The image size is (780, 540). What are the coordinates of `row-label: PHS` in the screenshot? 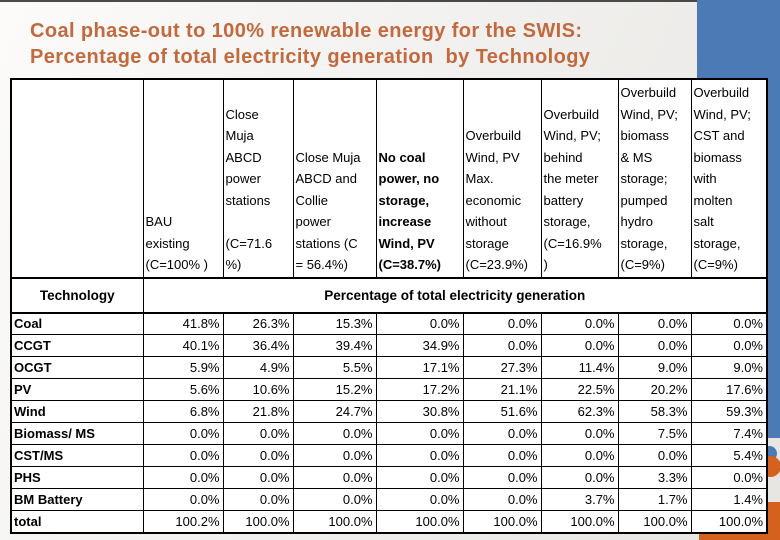 It's located at (77, 477).